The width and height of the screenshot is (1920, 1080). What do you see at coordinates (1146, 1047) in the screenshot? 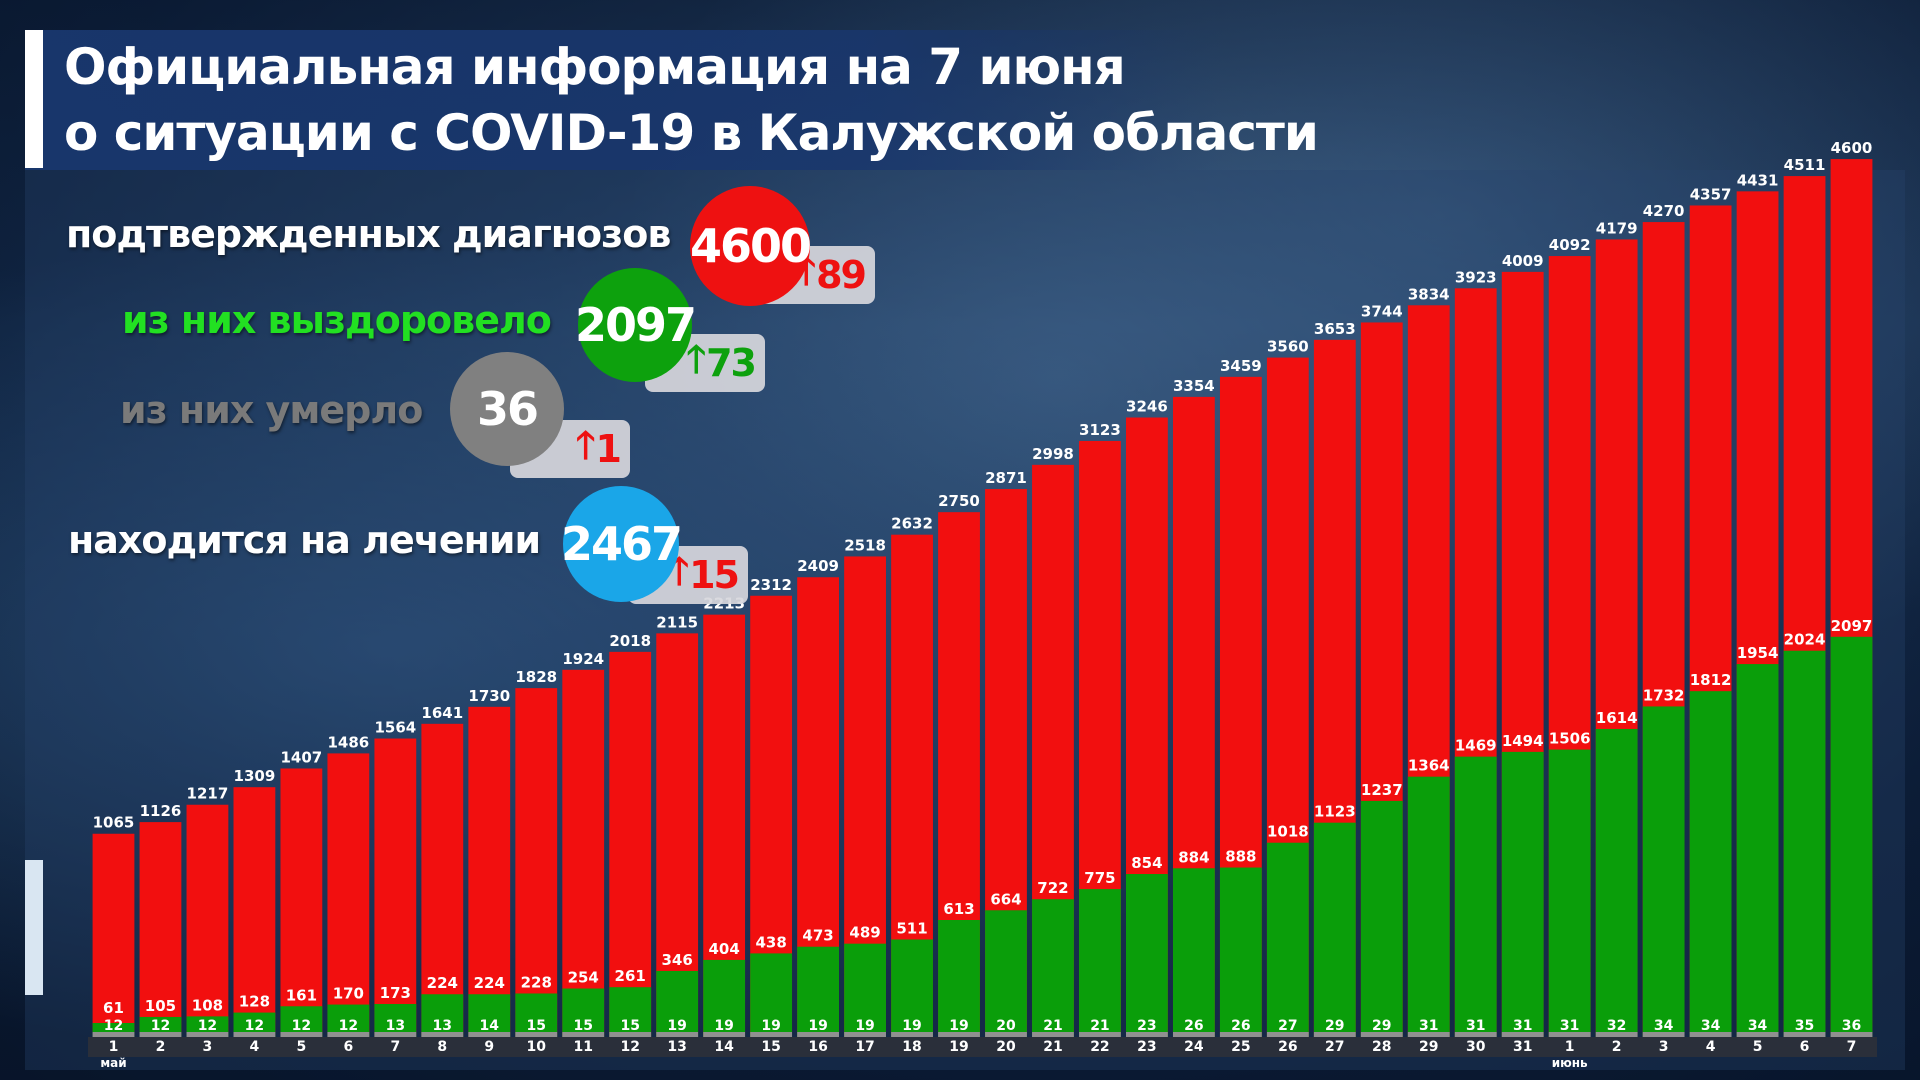
I see `x-tick-label: 23` at bounding box center [1146, 1047].